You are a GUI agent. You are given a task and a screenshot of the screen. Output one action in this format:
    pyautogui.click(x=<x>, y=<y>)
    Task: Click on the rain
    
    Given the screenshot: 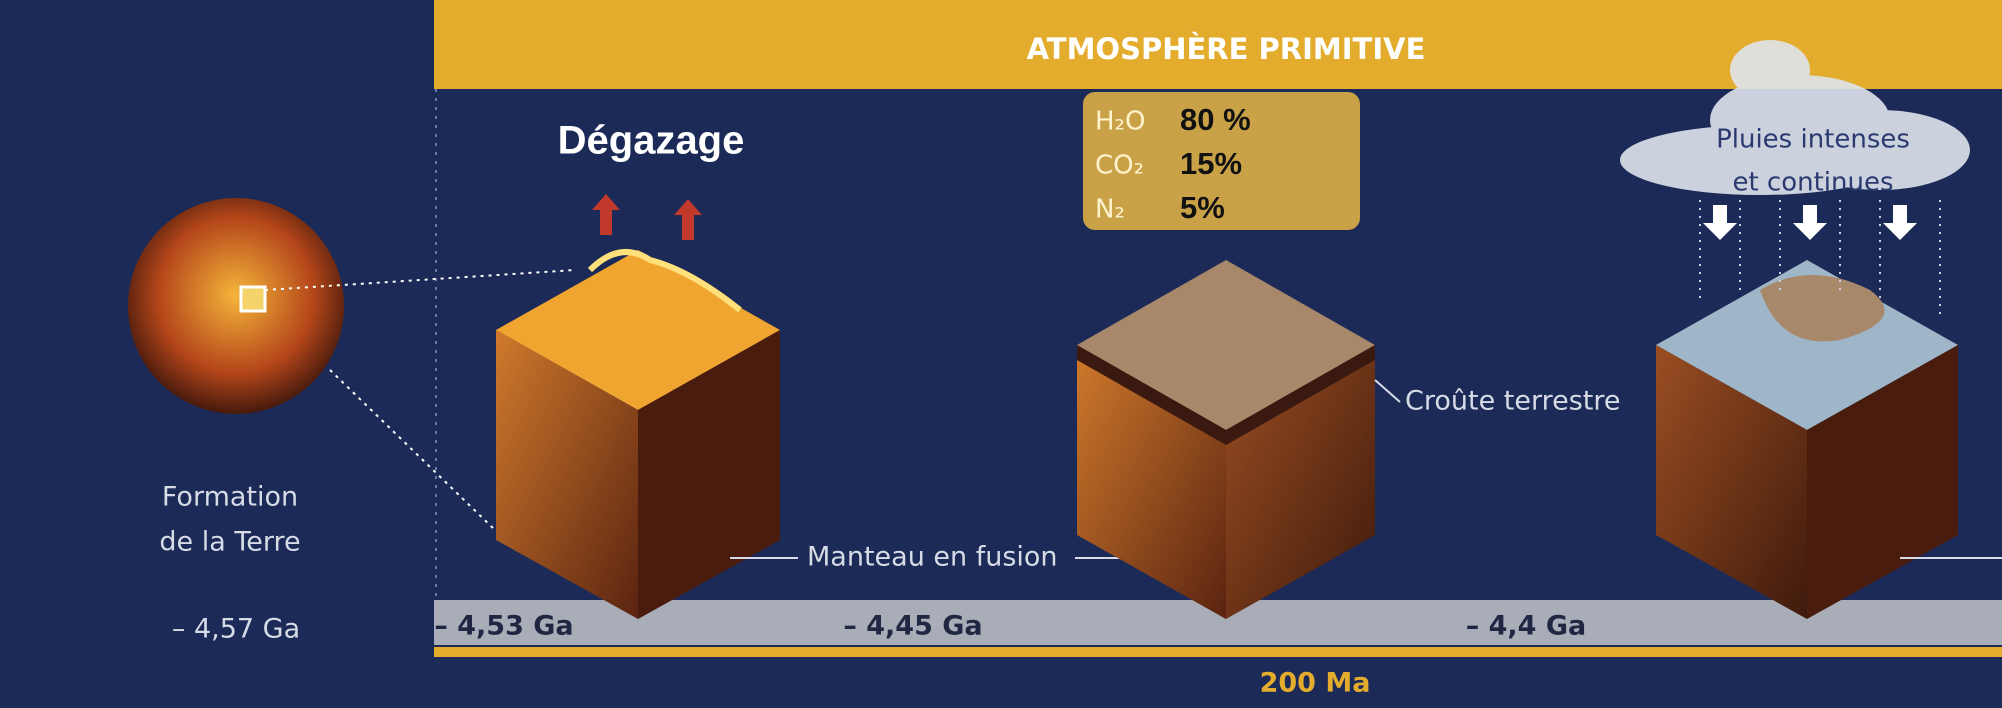 What is the action you would take?
    pyautogui.click(x=1820, y=260)
    